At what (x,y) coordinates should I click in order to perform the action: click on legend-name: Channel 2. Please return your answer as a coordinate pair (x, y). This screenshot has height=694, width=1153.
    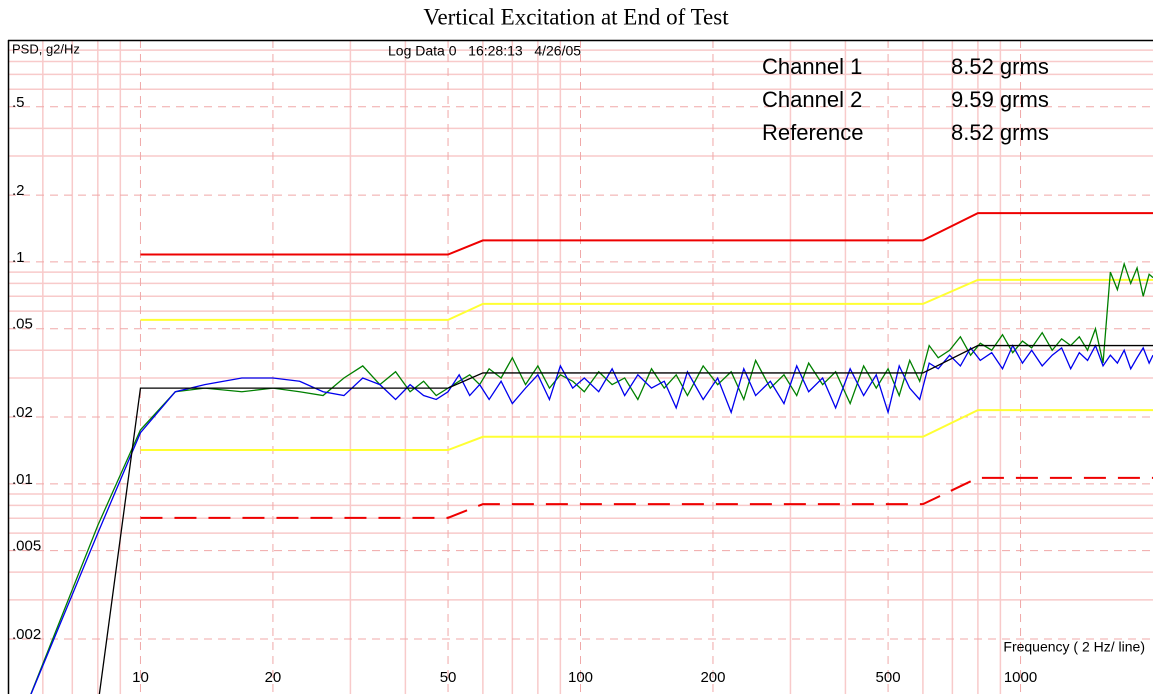
    Looking at the image, I should click on (812, 99).